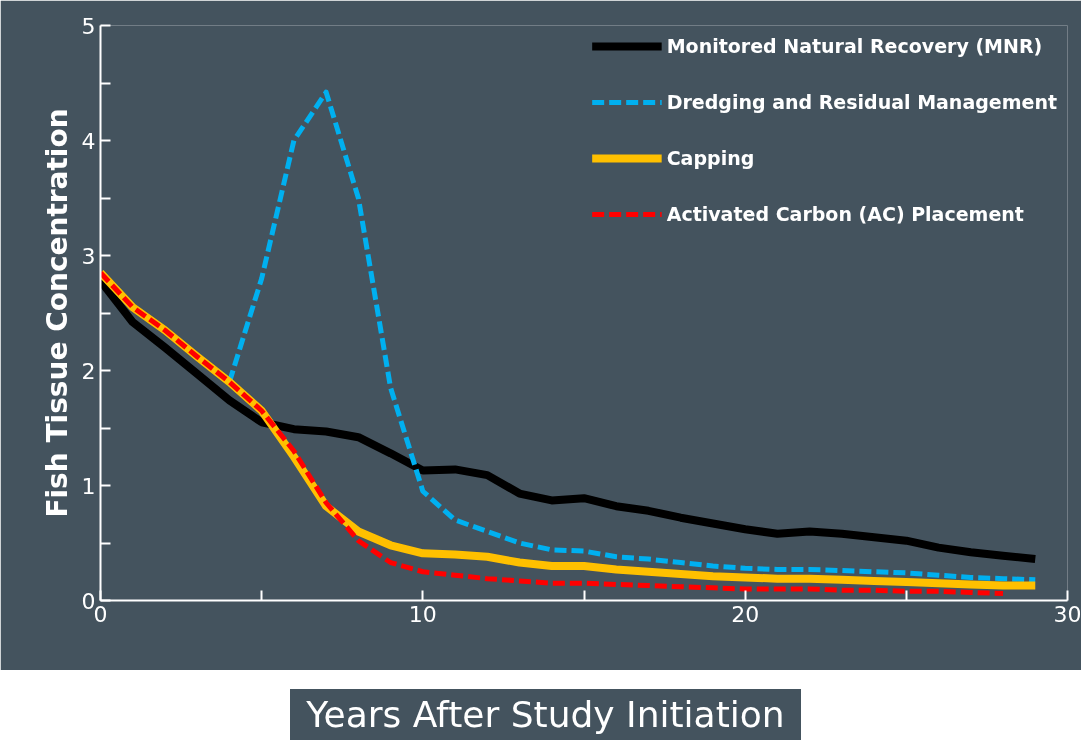  I want to click on legend-label: Monitored Natural Recovery (MNR), so click(854, 46).